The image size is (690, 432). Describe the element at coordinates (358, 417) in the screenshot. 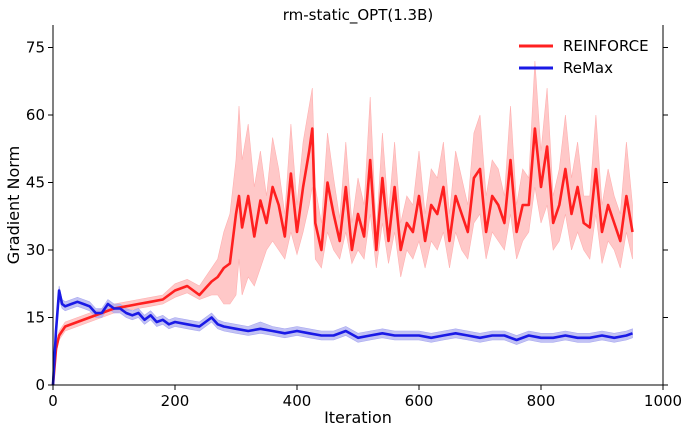

I see `x-axis-label: Iteration` at that location.